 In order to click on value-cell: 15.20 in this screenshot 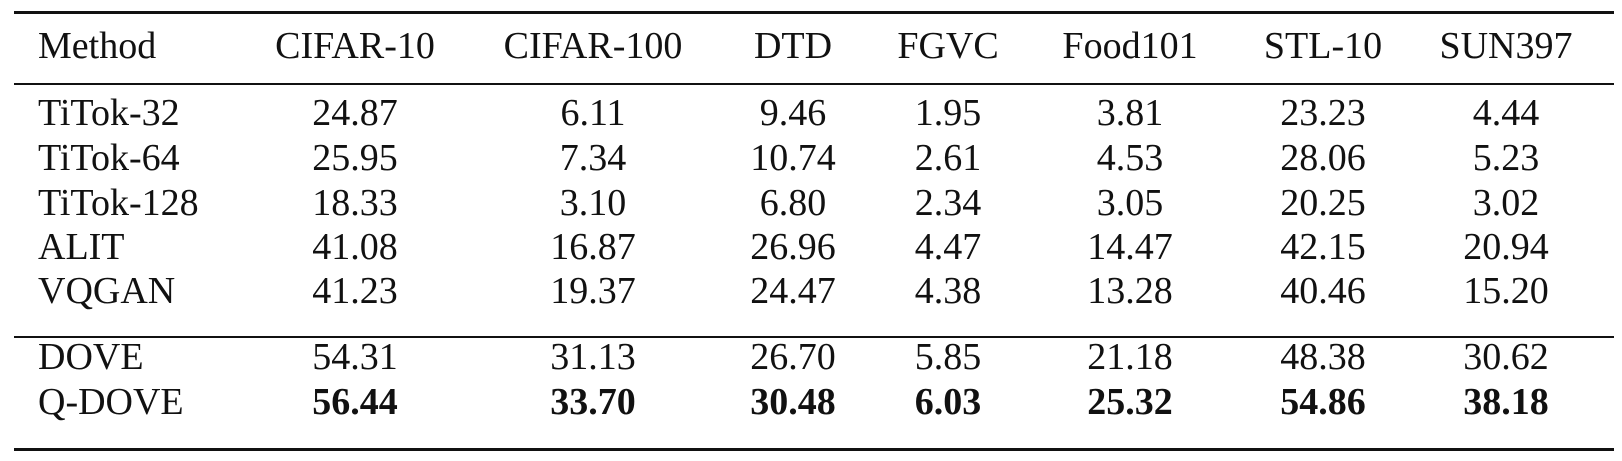, I will do `click(1506, 291)`.